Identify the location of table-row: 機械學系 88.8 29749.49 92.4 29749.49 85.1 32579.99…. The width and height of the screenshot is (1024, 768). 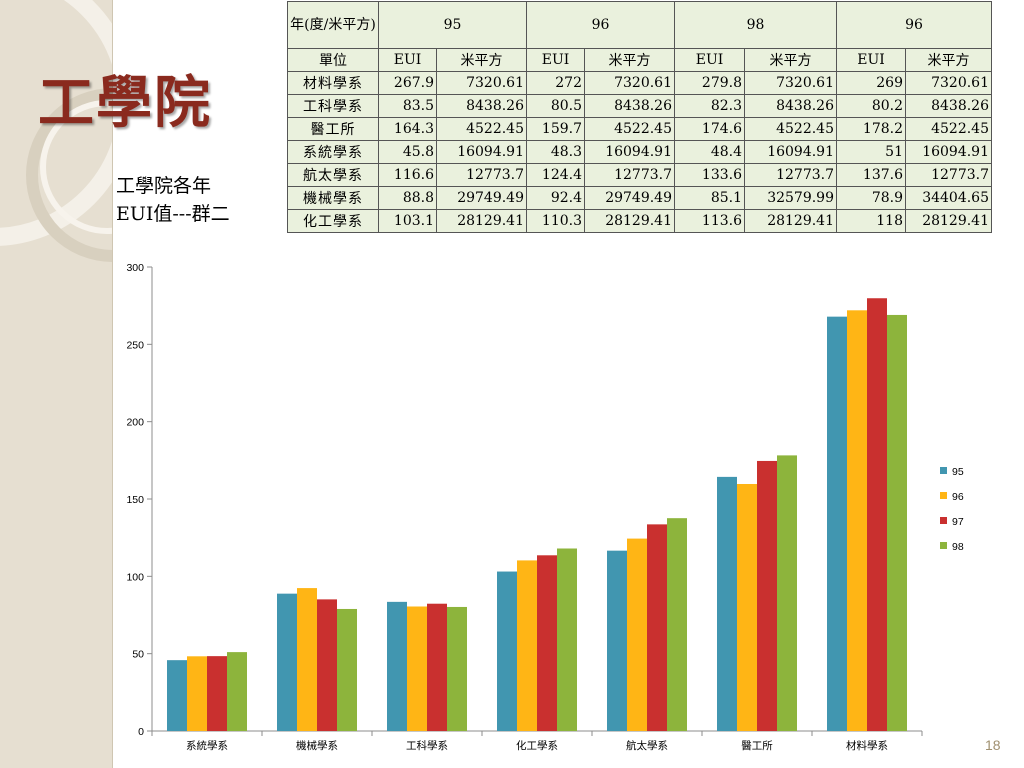
(639, 198).